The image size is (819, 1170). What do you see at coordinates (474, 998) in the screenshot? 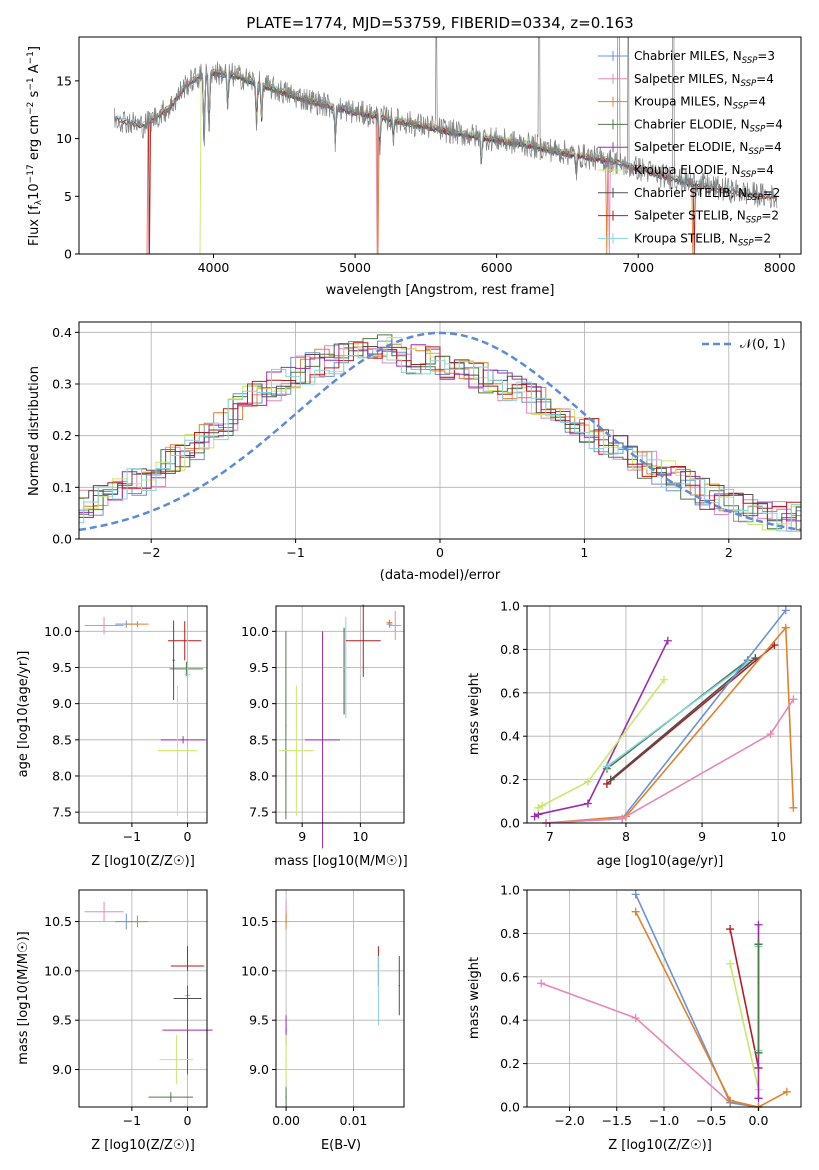
I see `mw-Z-ylabel: mass weight` at bounding box center [474, 998].